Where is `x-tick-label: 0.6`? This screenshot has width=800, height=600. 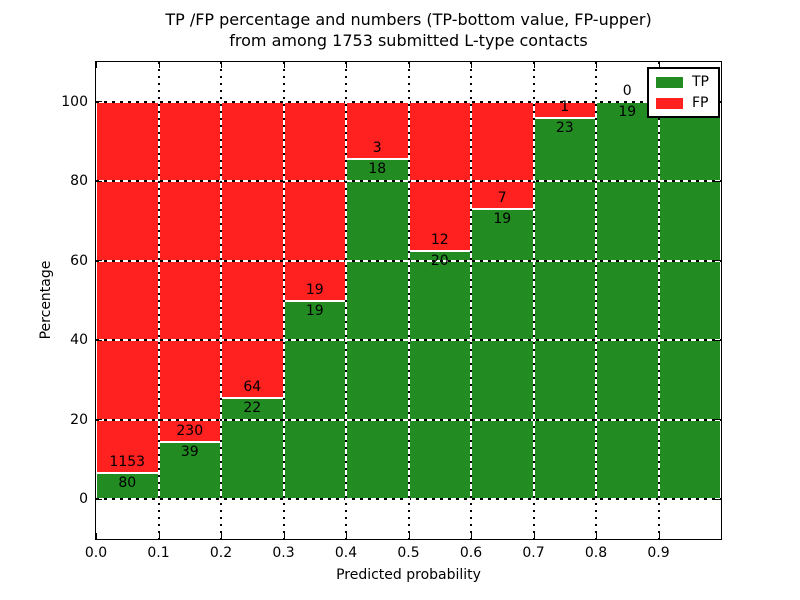 x-tick-label: 0.6 is located at coordinates (471, 553).